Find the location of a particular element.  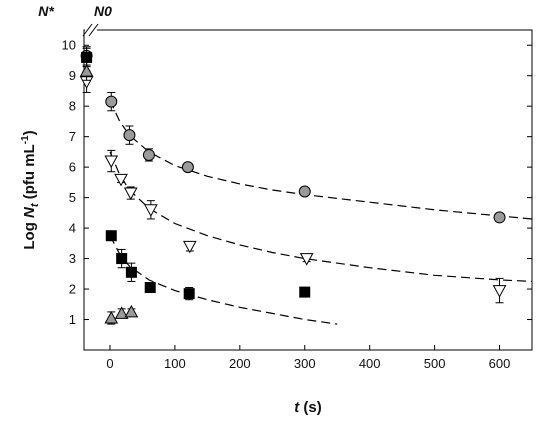

axis-break-mark-right is located at coordinates (93, 30).